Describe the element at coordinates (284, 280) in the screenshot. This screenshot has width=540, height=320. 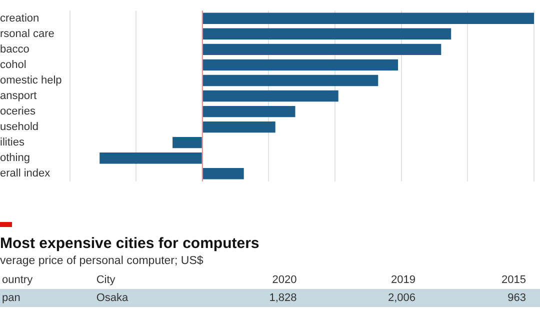
I see `category-label: 2020` at that location.